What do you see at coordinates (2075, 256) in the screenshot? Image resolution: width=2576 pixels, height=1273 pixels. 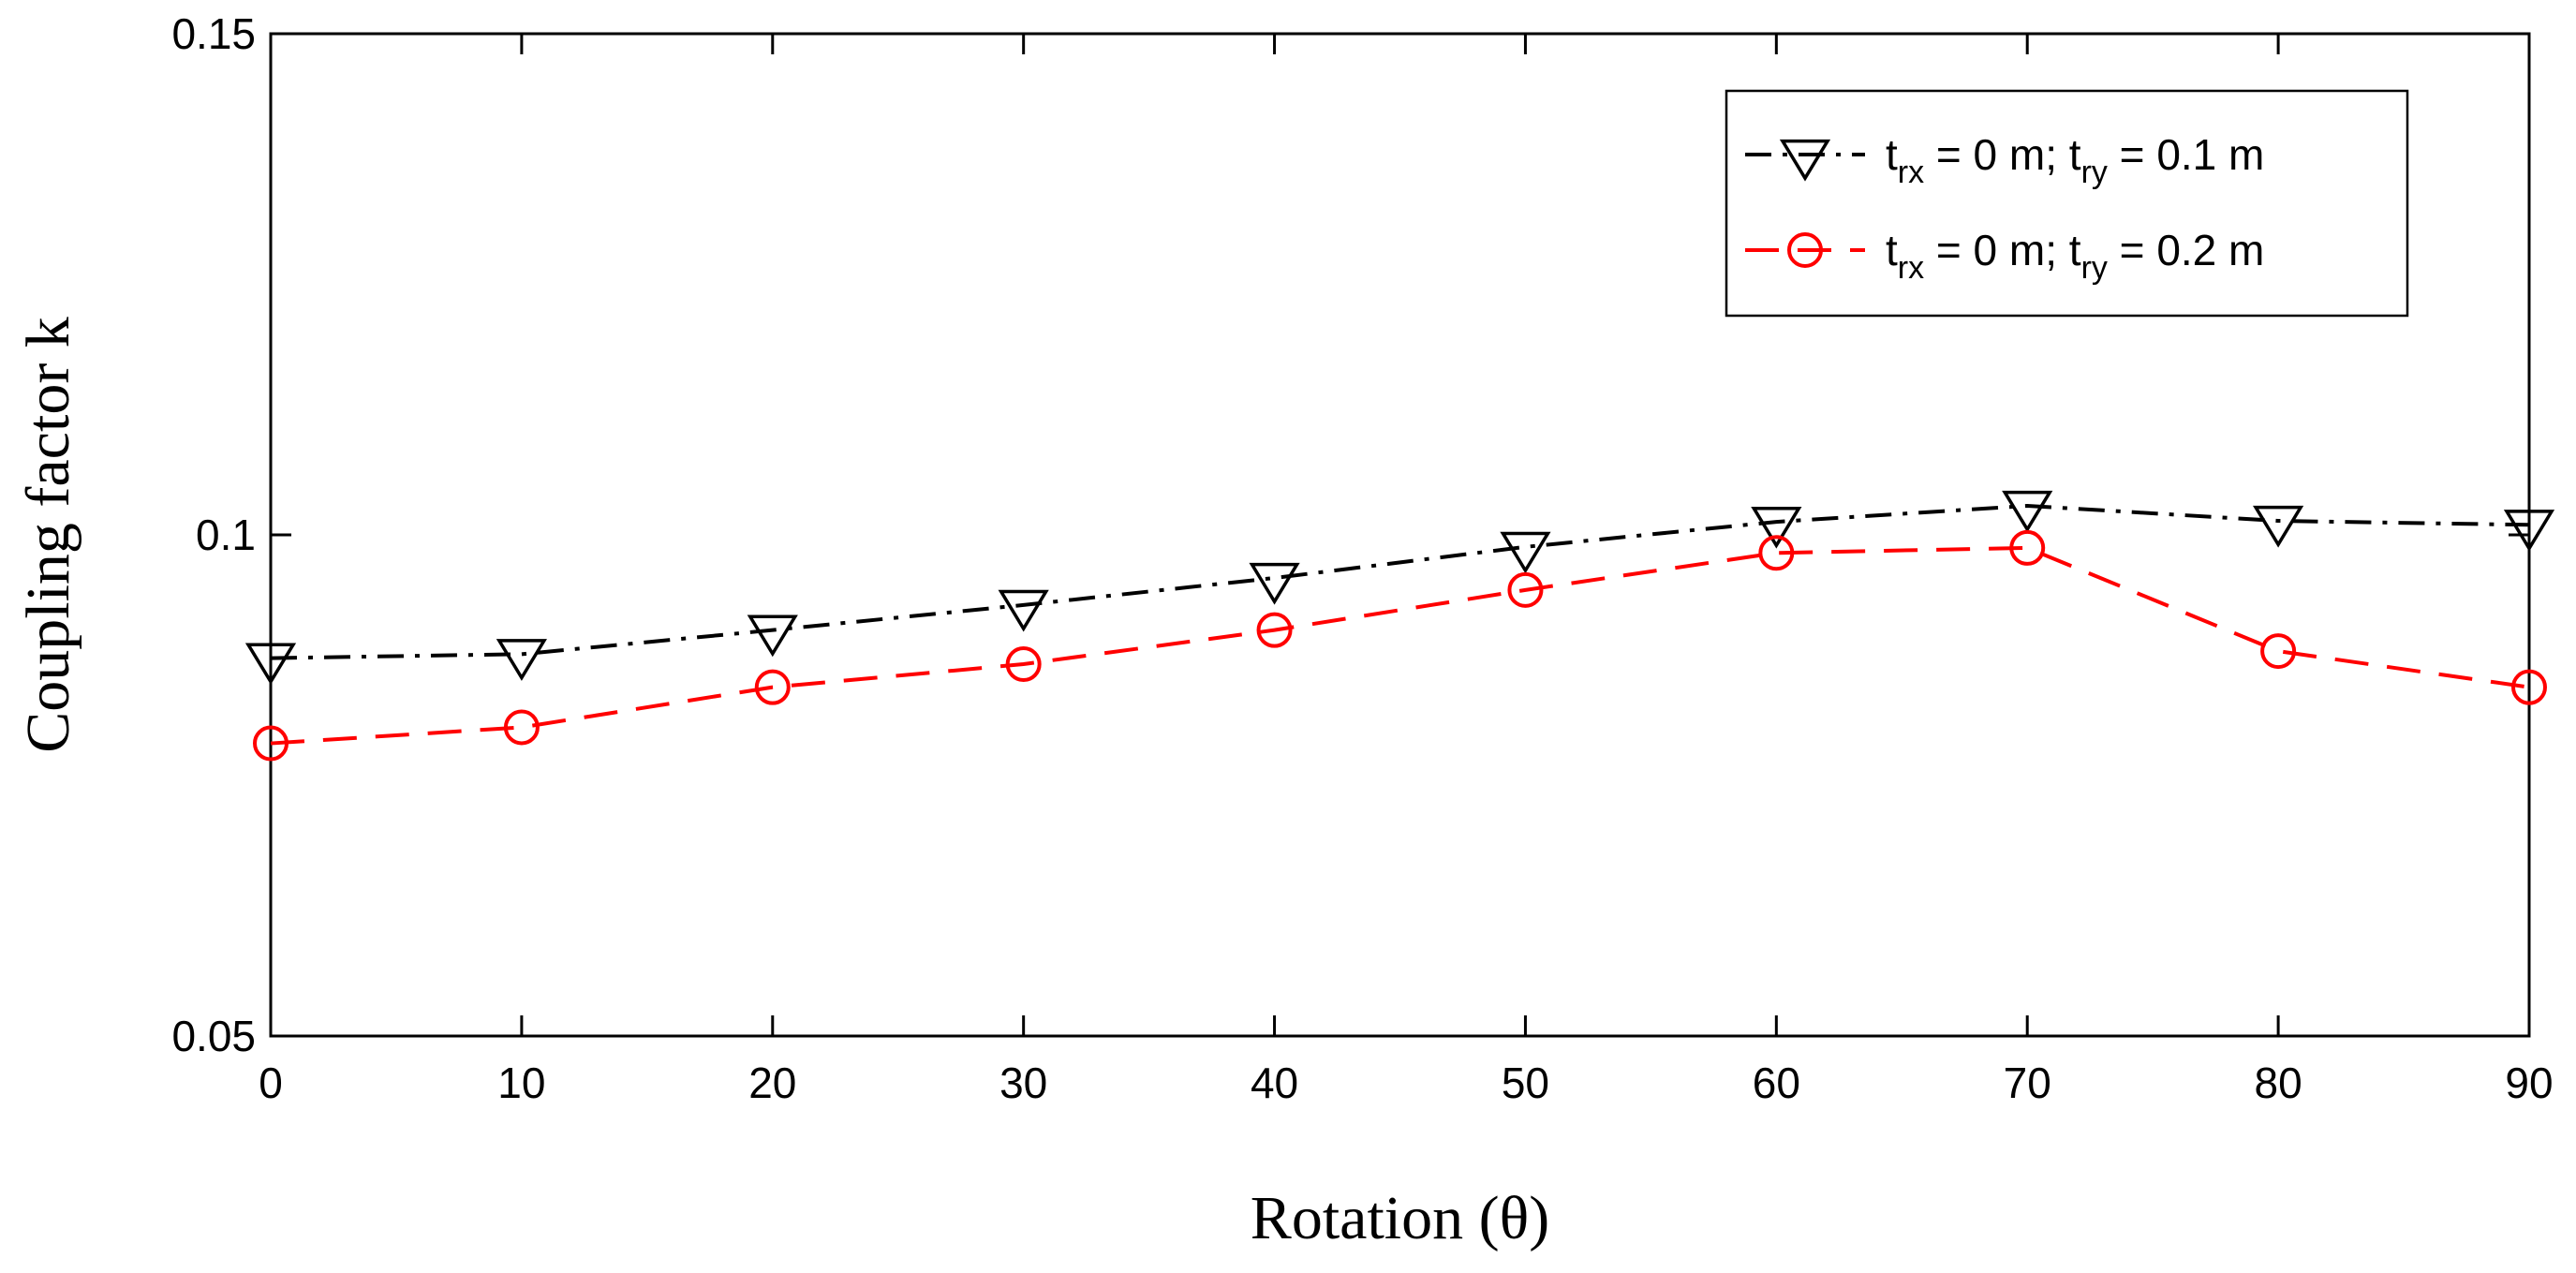 I see `legend-label: trx = 0 m; try = 0.2 m` at bounding box center [2075, 256].